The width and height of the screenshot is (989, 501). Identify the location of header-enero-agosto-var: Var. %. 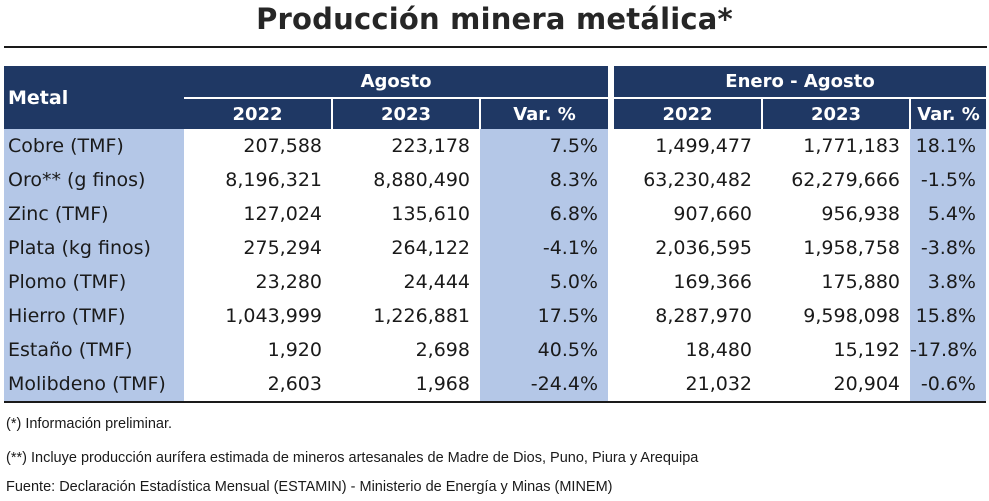
(948, 113).